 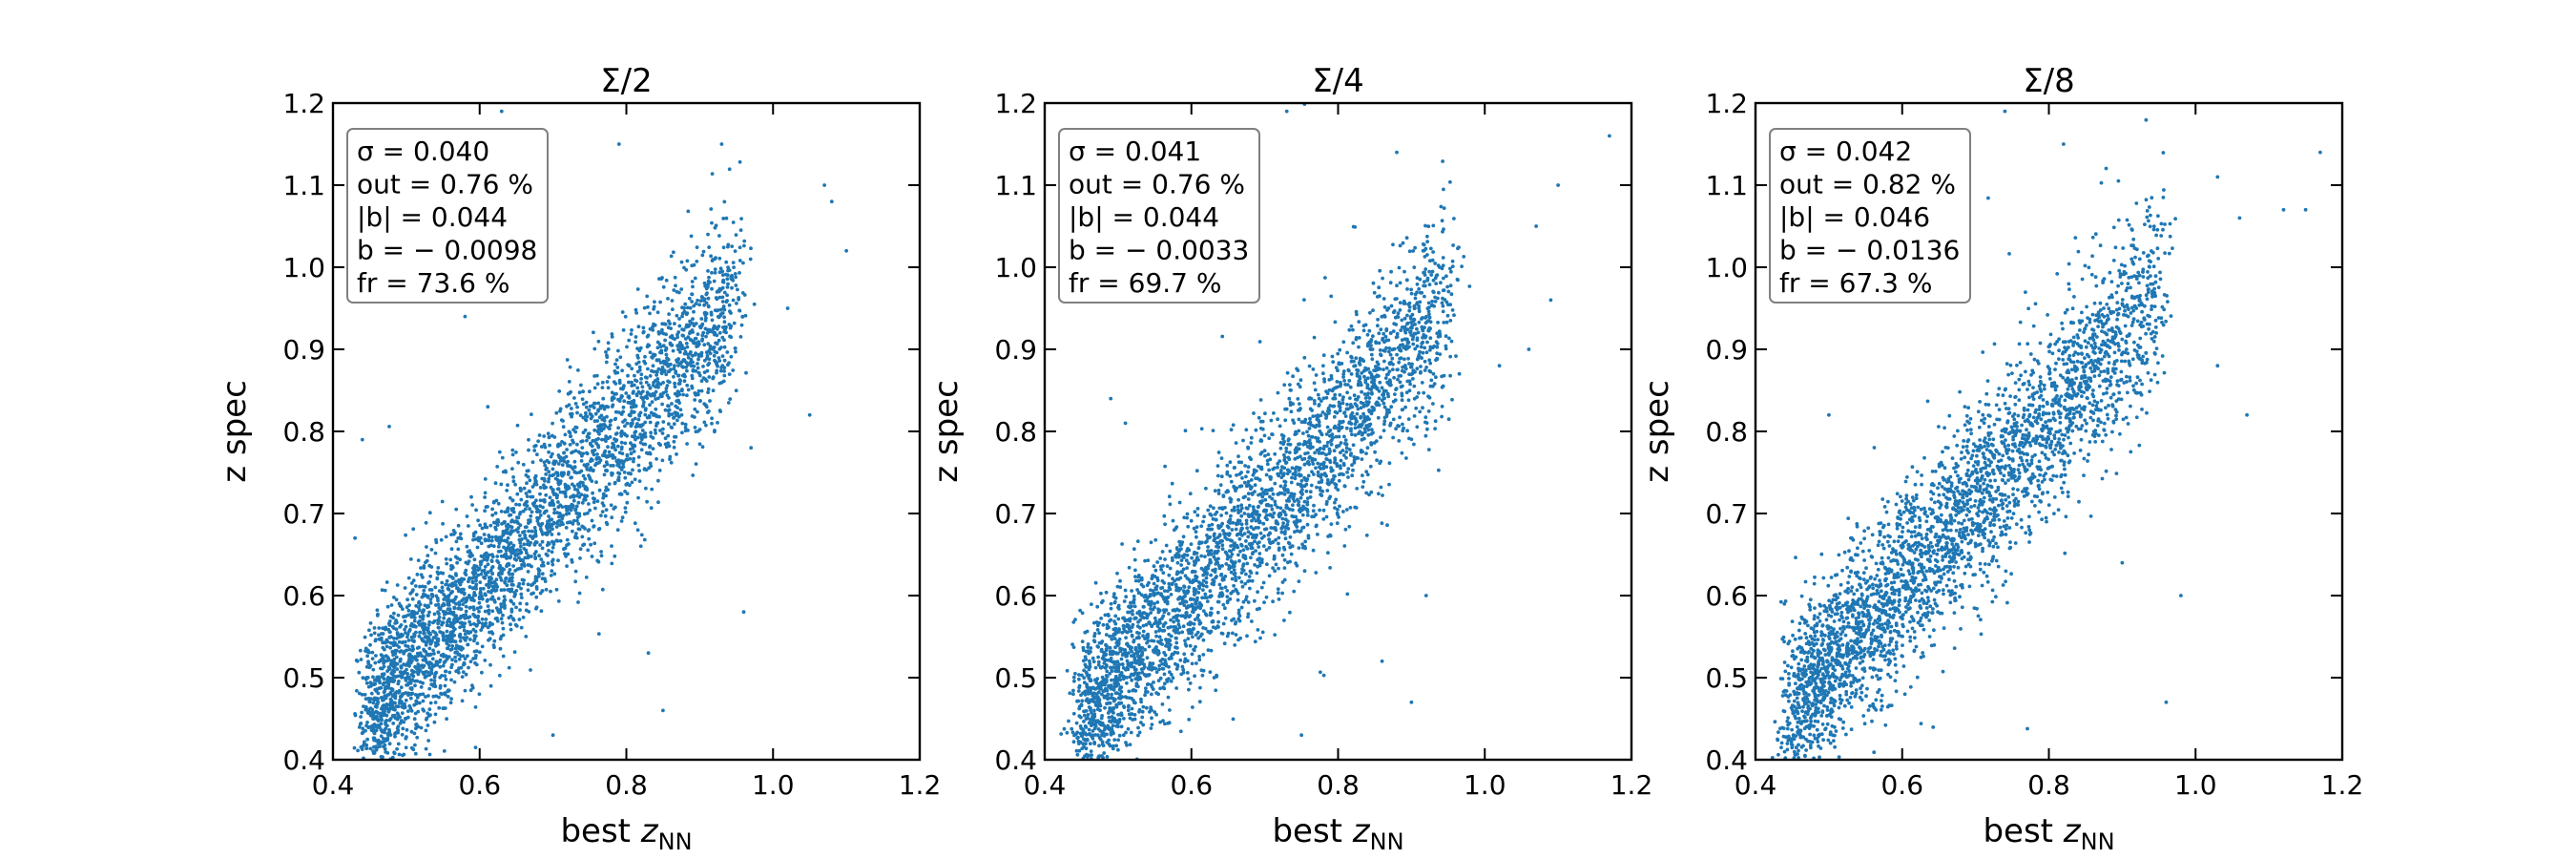 I want to click on x-axis-title: best zNN, so click(x=626, y=833).